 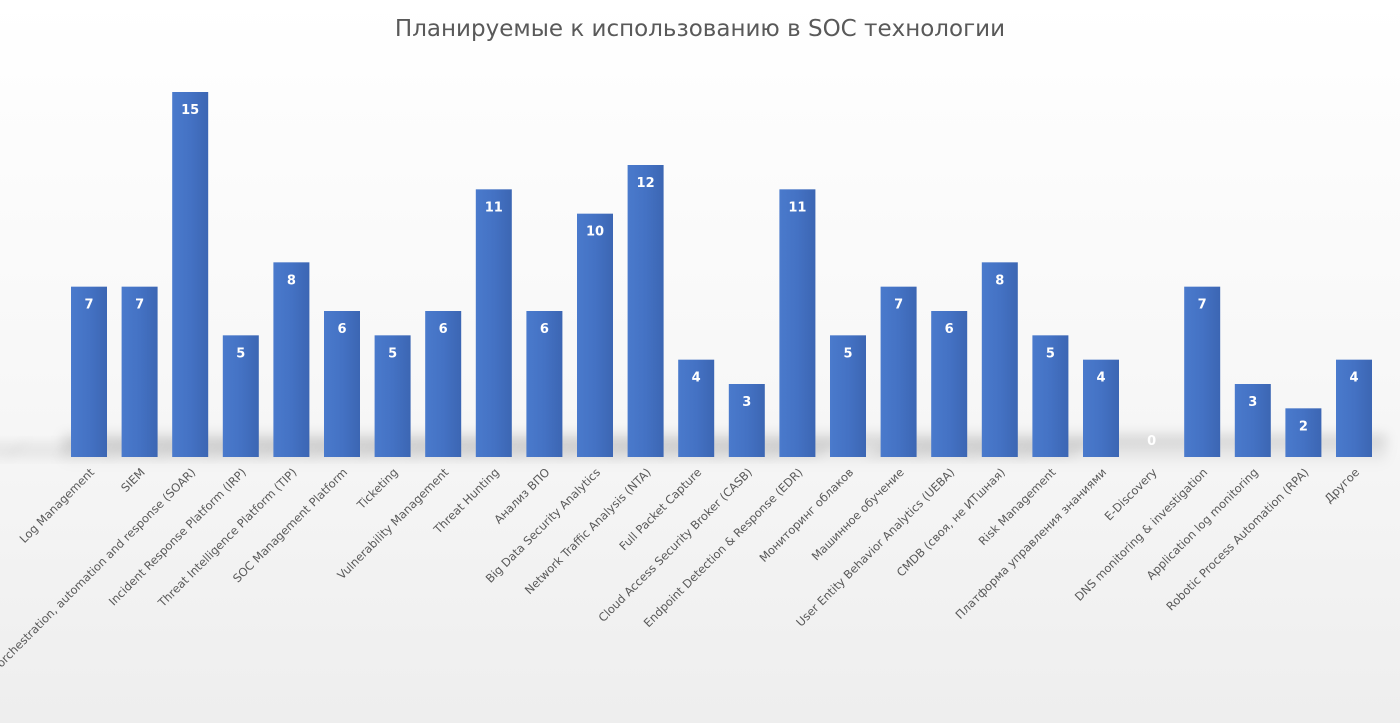 I want to click on data-label: 15, so click(x=190, y=110).